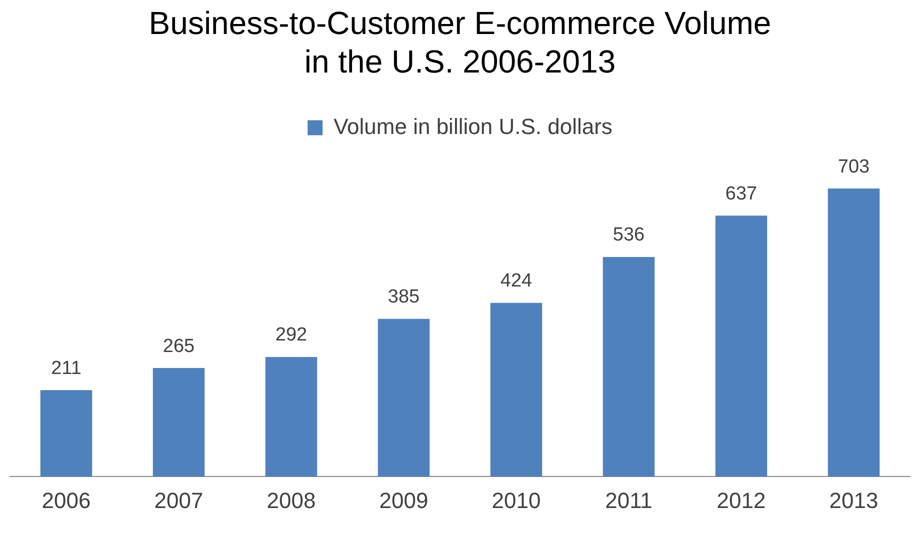 The height and width of the screenshot is (535, 920). Describe the element at coordinates (741, 500) in the screenshot. I see `x-tick-label: 2012` at that location.